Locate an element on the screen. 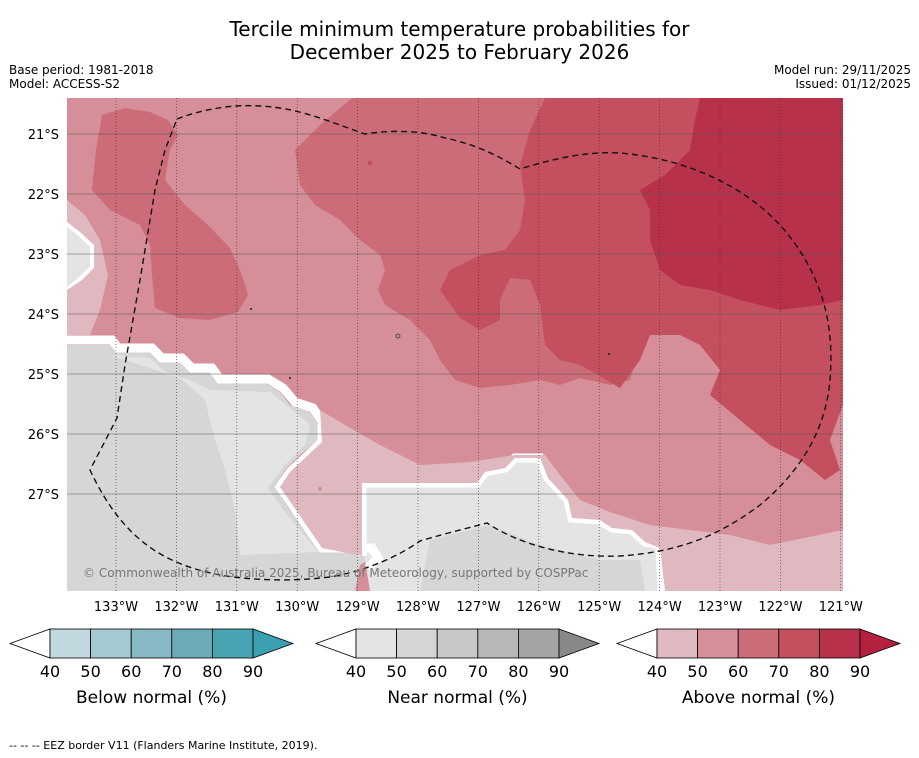 This screenshot has width=919, height=758. longitude-label: 122°W is located at coordinates (780, 607).